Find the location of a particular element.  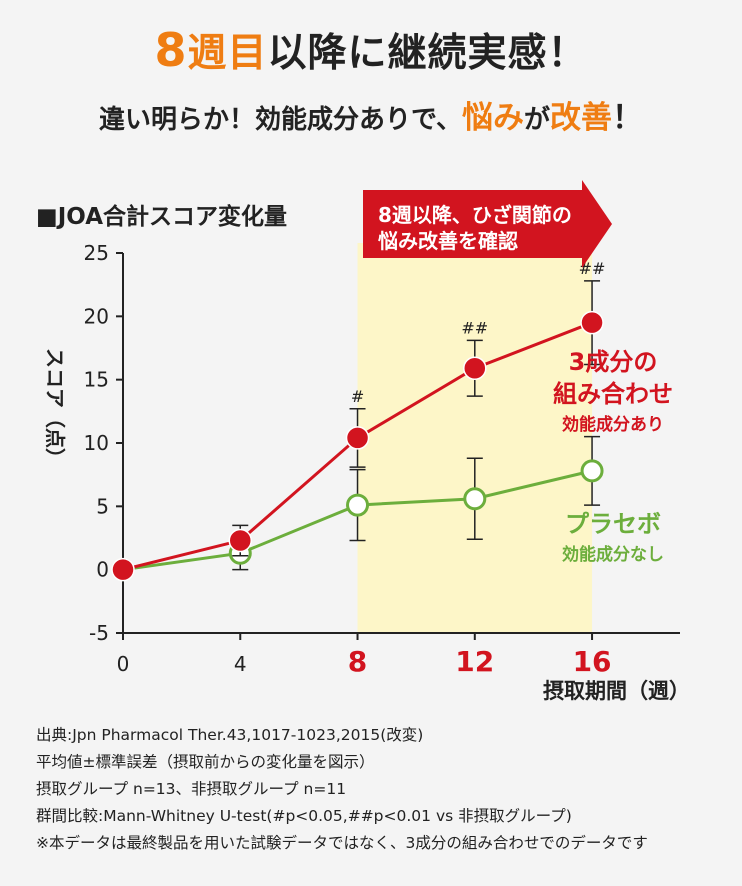

headline-1: 8週目以降に継続実感！ is located at coordinates (371, 50).